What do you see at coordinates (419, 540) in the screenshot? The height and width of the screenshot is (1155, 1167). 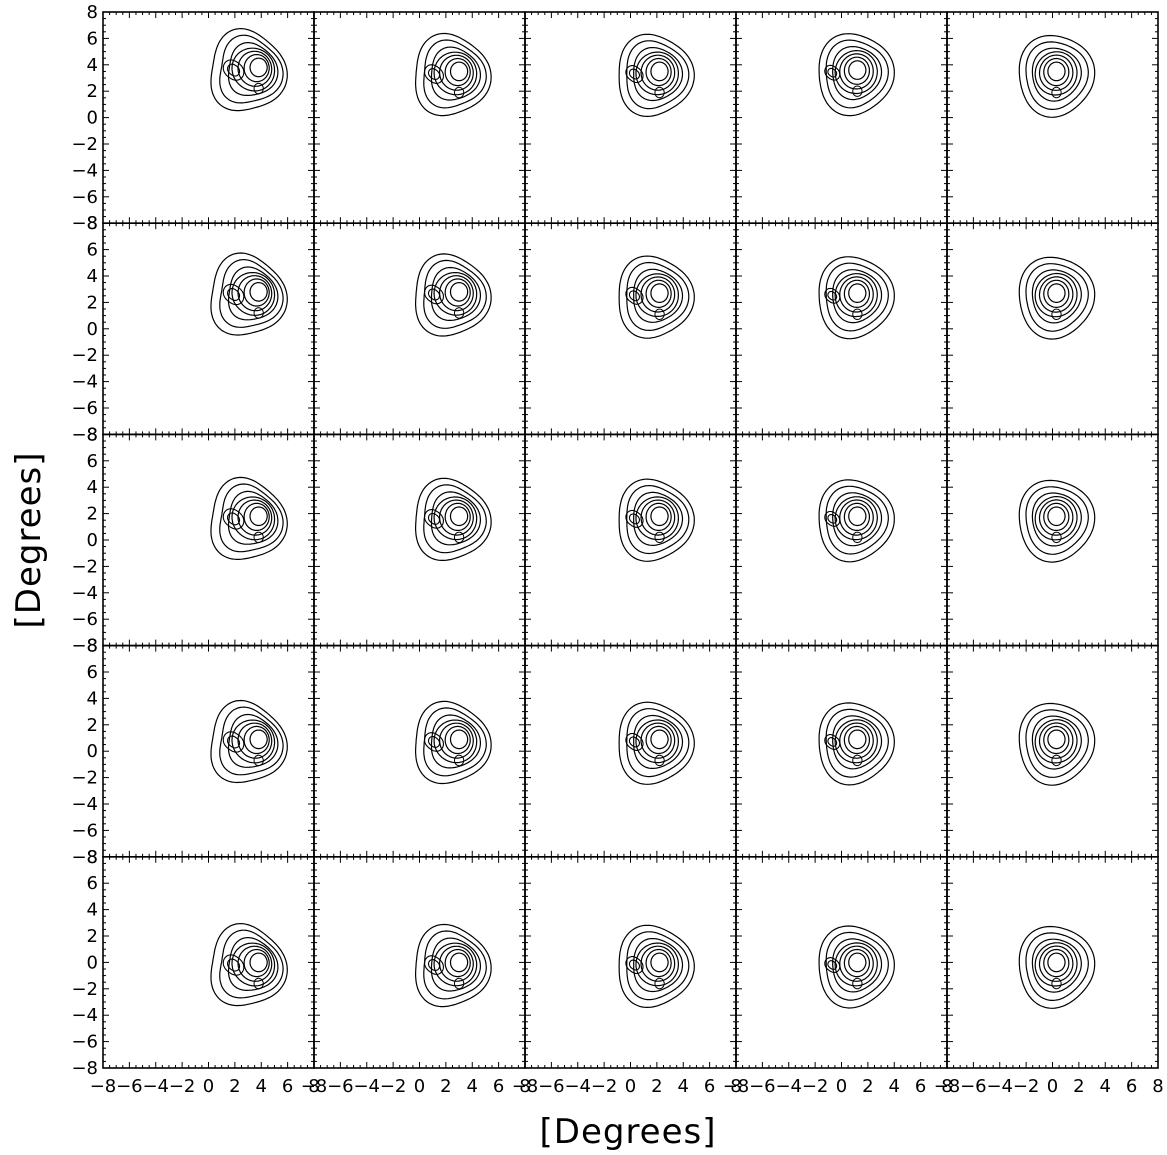 I see `contour-panel-r2c1` at bounding box center [419, 540].